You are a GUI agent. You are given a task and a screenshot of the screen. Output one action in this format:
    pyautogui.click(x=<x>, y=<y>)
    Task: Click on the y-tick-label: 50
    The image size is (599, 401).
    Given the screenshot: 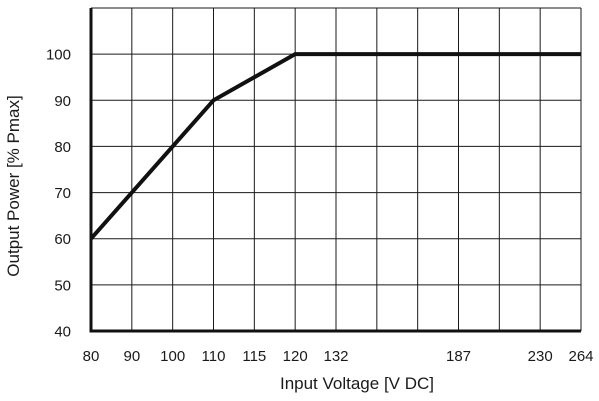 What is the action you would take?
    pyautogui.click(x=62, y=285)
    